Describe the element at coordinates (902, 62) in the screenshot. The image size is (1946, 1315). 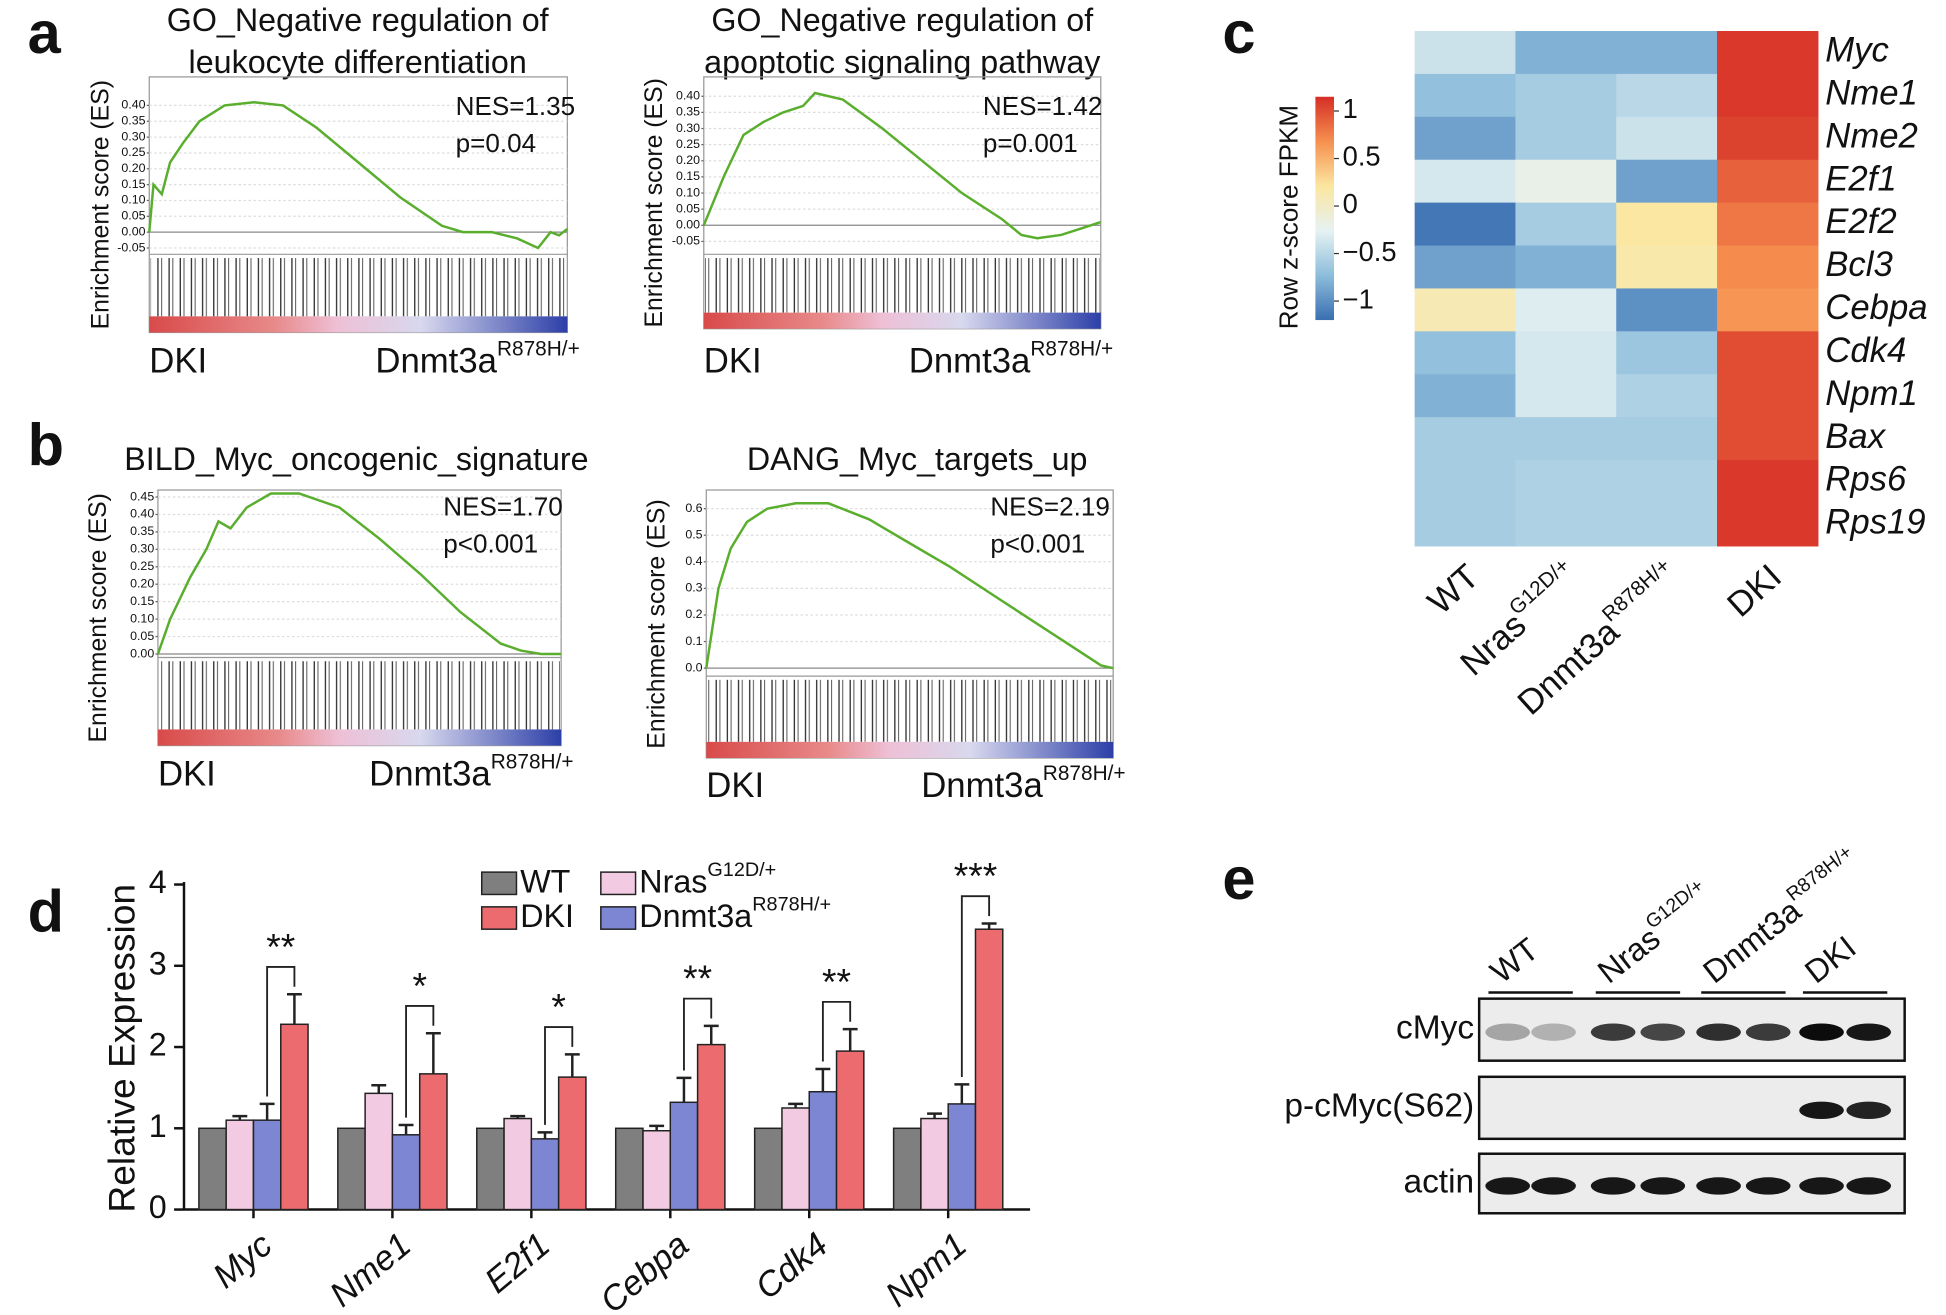
I see `chart-title: apoptotic signaling pathway` at that location.